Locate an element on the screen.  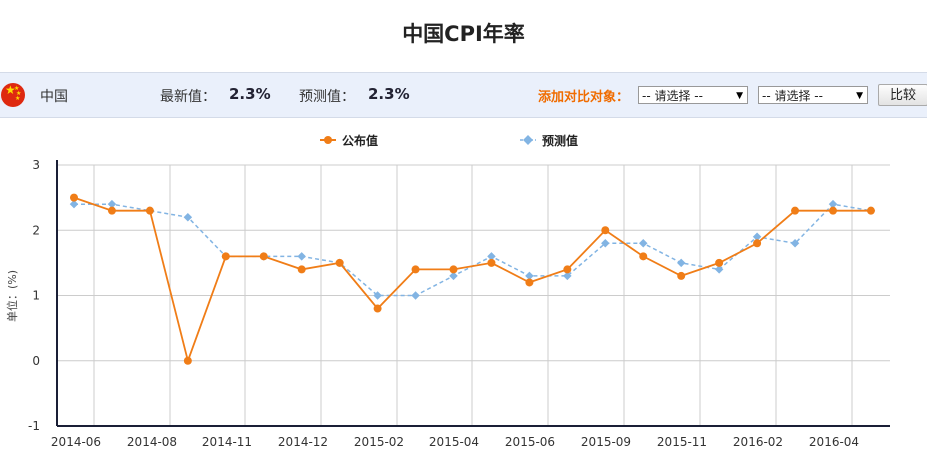
compare-select-2: -- 请选择 -- ▼ is located at coordinates (813, 95).